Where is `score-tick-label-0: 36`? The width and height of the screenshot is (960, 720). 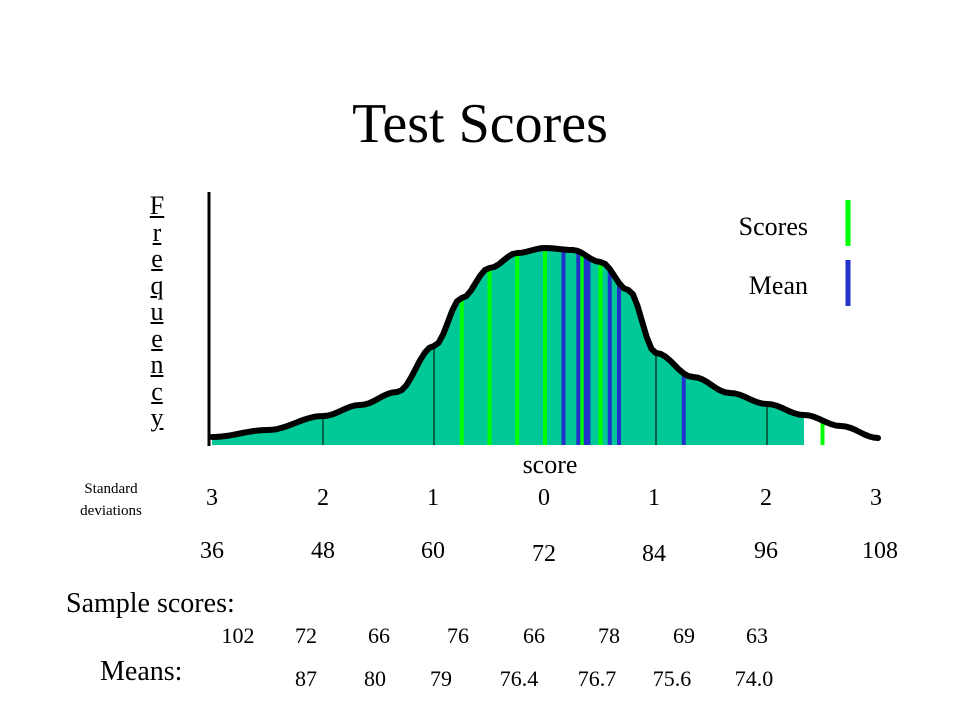 score-tick-label-0: 36 is located at coordinates (212, 551).